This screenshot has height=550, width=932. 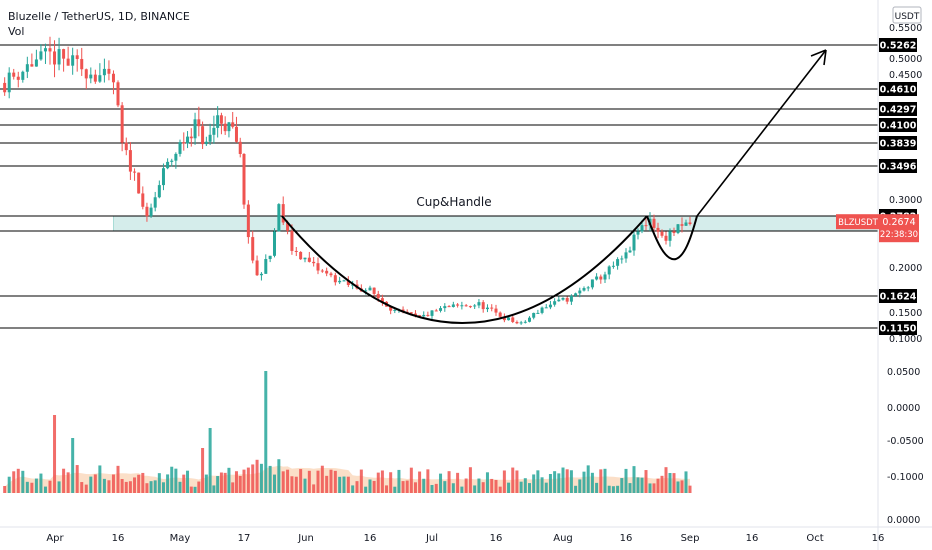 I want to click on symbol-tag: BLZUSDT, so click(x=858, y=223).